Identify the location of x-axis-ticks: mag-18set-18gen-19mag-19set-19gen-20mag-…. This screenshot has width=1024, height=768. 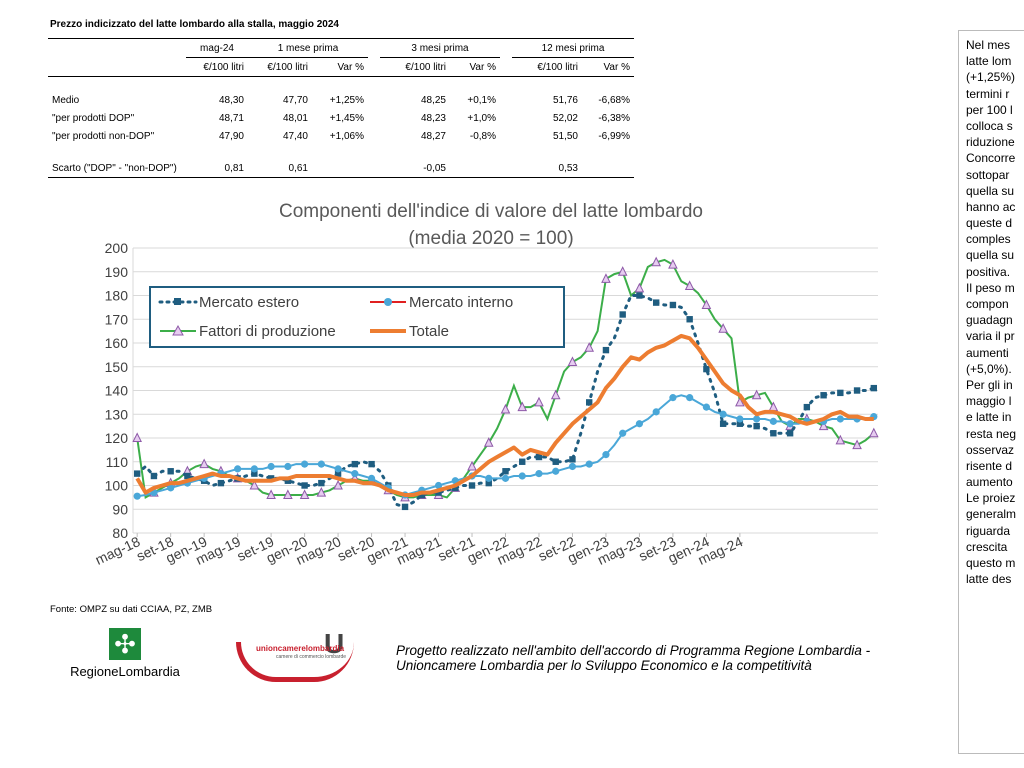
(419, 550).